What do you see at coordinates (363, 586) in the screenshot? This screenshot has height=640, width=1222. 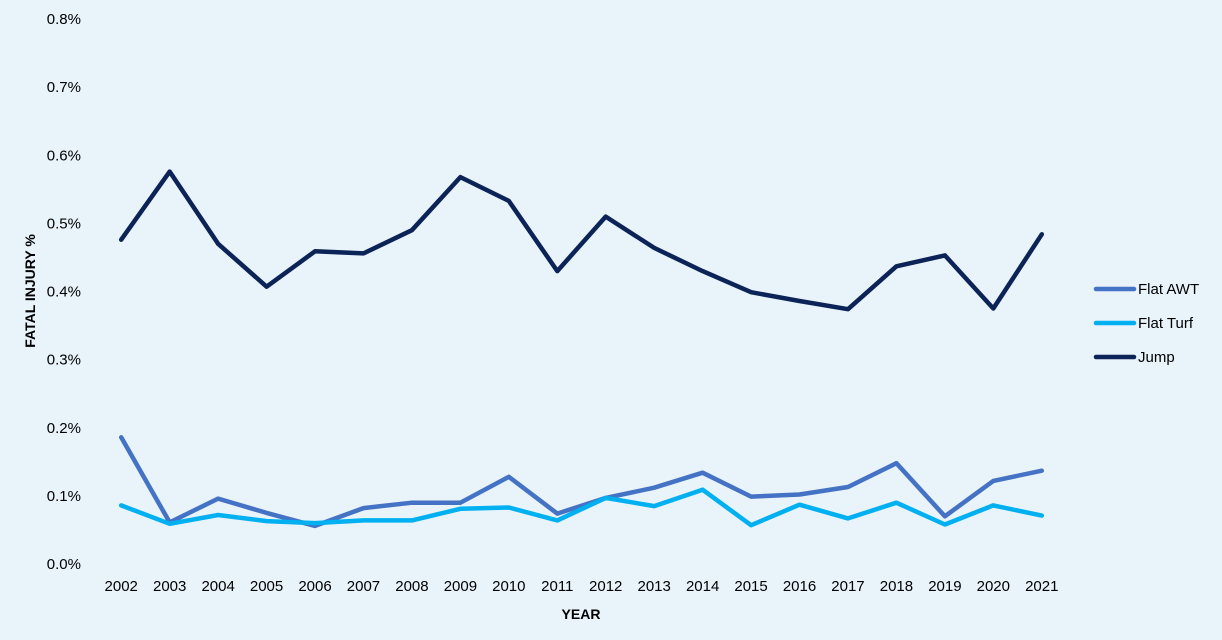 I see `x-tick-label: 2007` at bounding box center [363, 586].